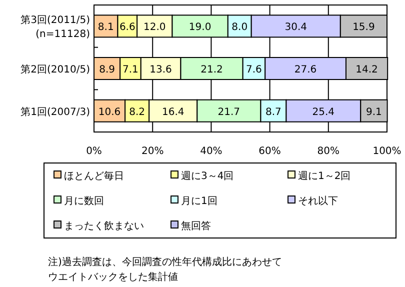 Image resolution: width=405 pixels, height=287 pixels. What do you see at coordinates (318, 201) in the screenshot?
I see `legend-label: それ以下` at bounding box center [318, 201].